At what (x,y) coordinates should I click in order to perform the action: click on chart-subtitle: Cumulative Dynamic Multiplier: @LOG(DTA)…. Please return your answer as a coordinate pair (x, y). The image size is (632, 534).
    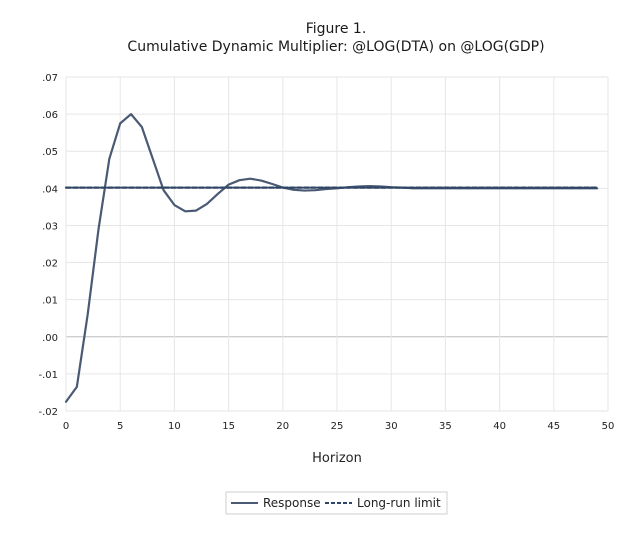
    Looking at the image, I should click on (335, 47).